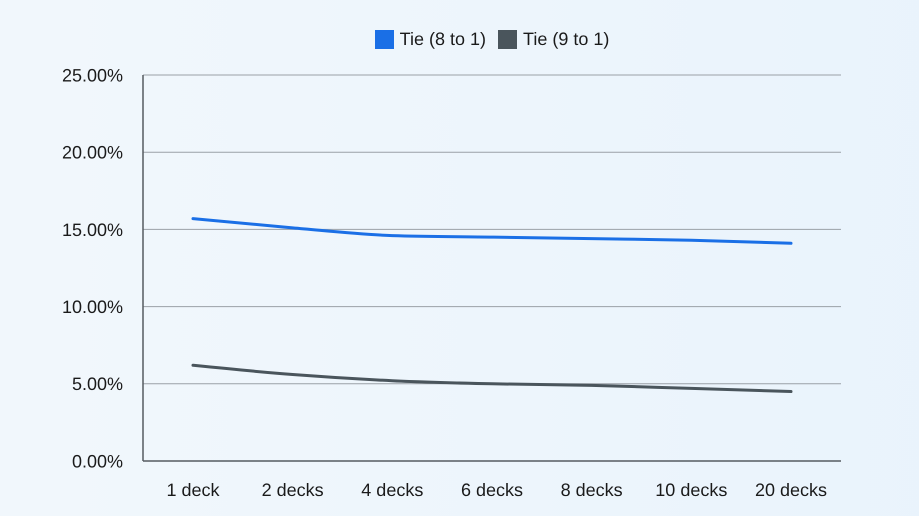  Describe the element at coordinates (92, 230) in the screenshot. I see `y-tick-label: 15.00%` at that location.